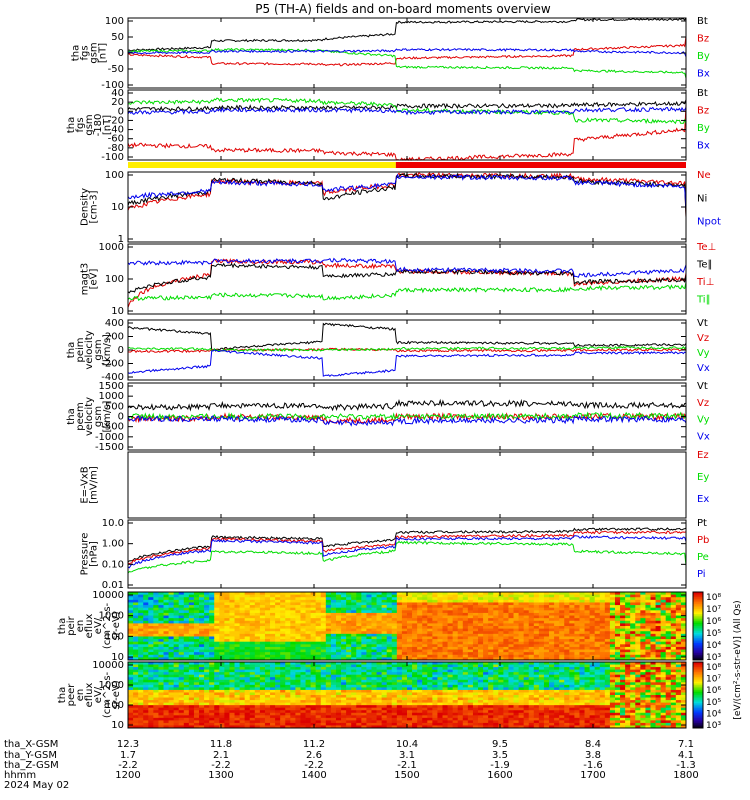 This screenshot has height=800, width=750. I want to click on legend-entry: Ti∥, so click(703, 300).